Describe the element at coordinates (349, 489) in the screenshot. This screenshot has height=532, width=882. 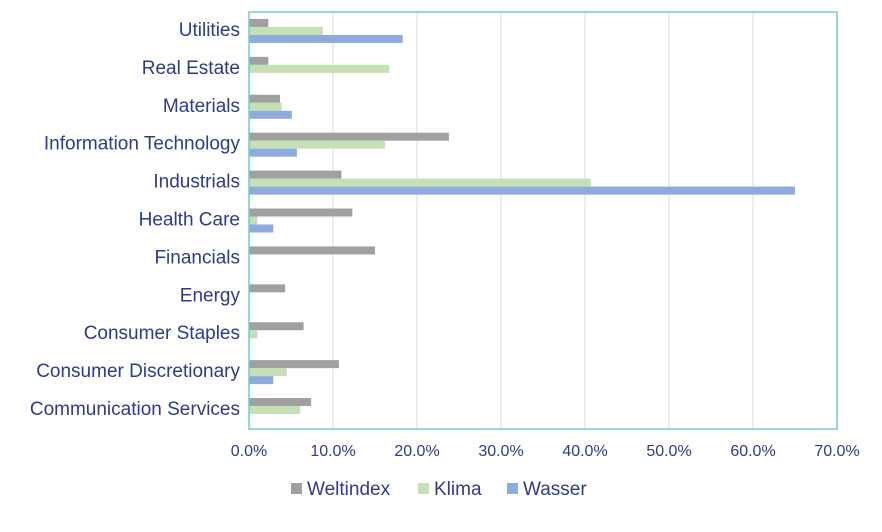
I see `legend-label: Weltindex` at that location.